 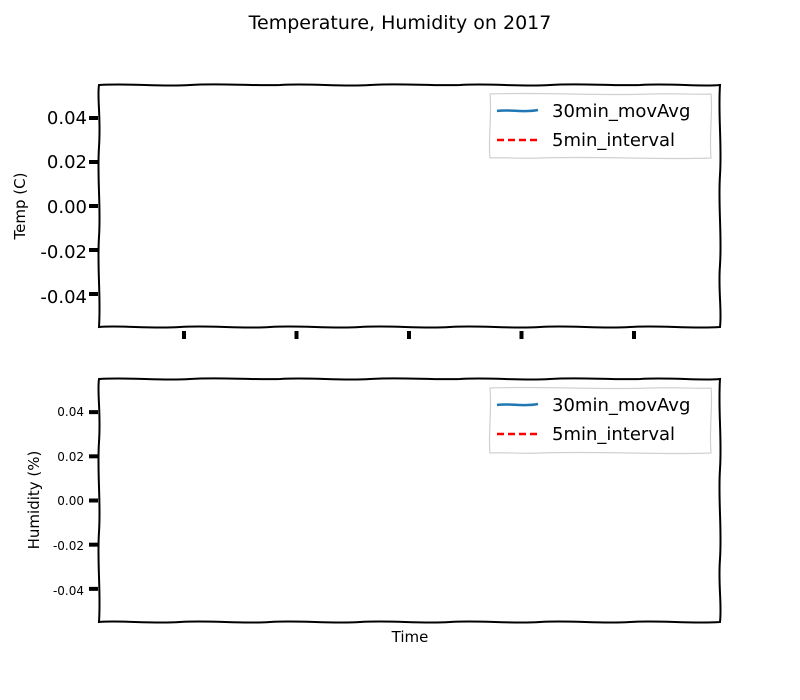 I want to click on temperature-legend-line-30min-movavg, so click(x=517, y=110).